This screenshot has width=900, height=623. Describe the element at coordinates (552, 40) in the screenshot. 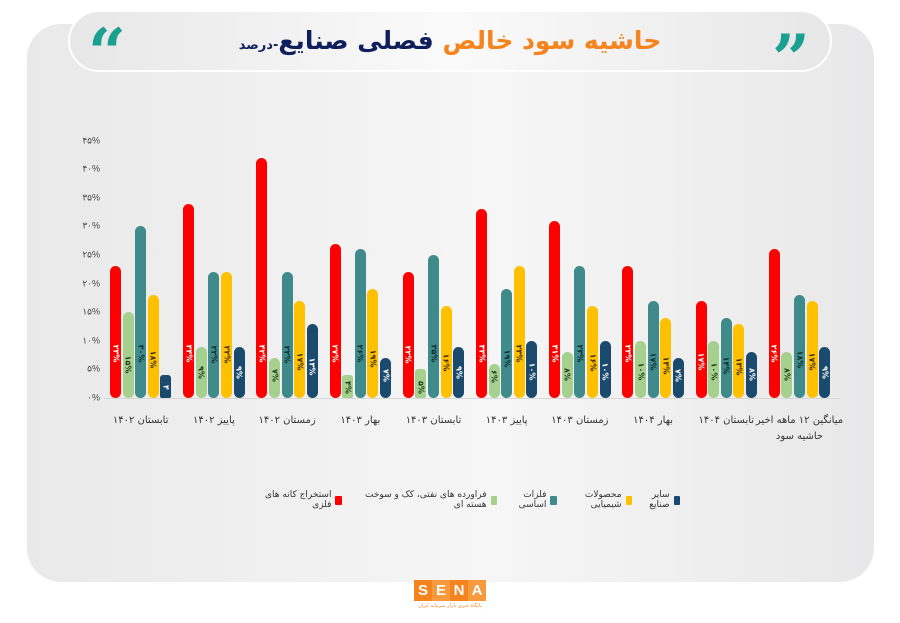

I see `title-part-orange: حاشیه سود خالص` at that location.